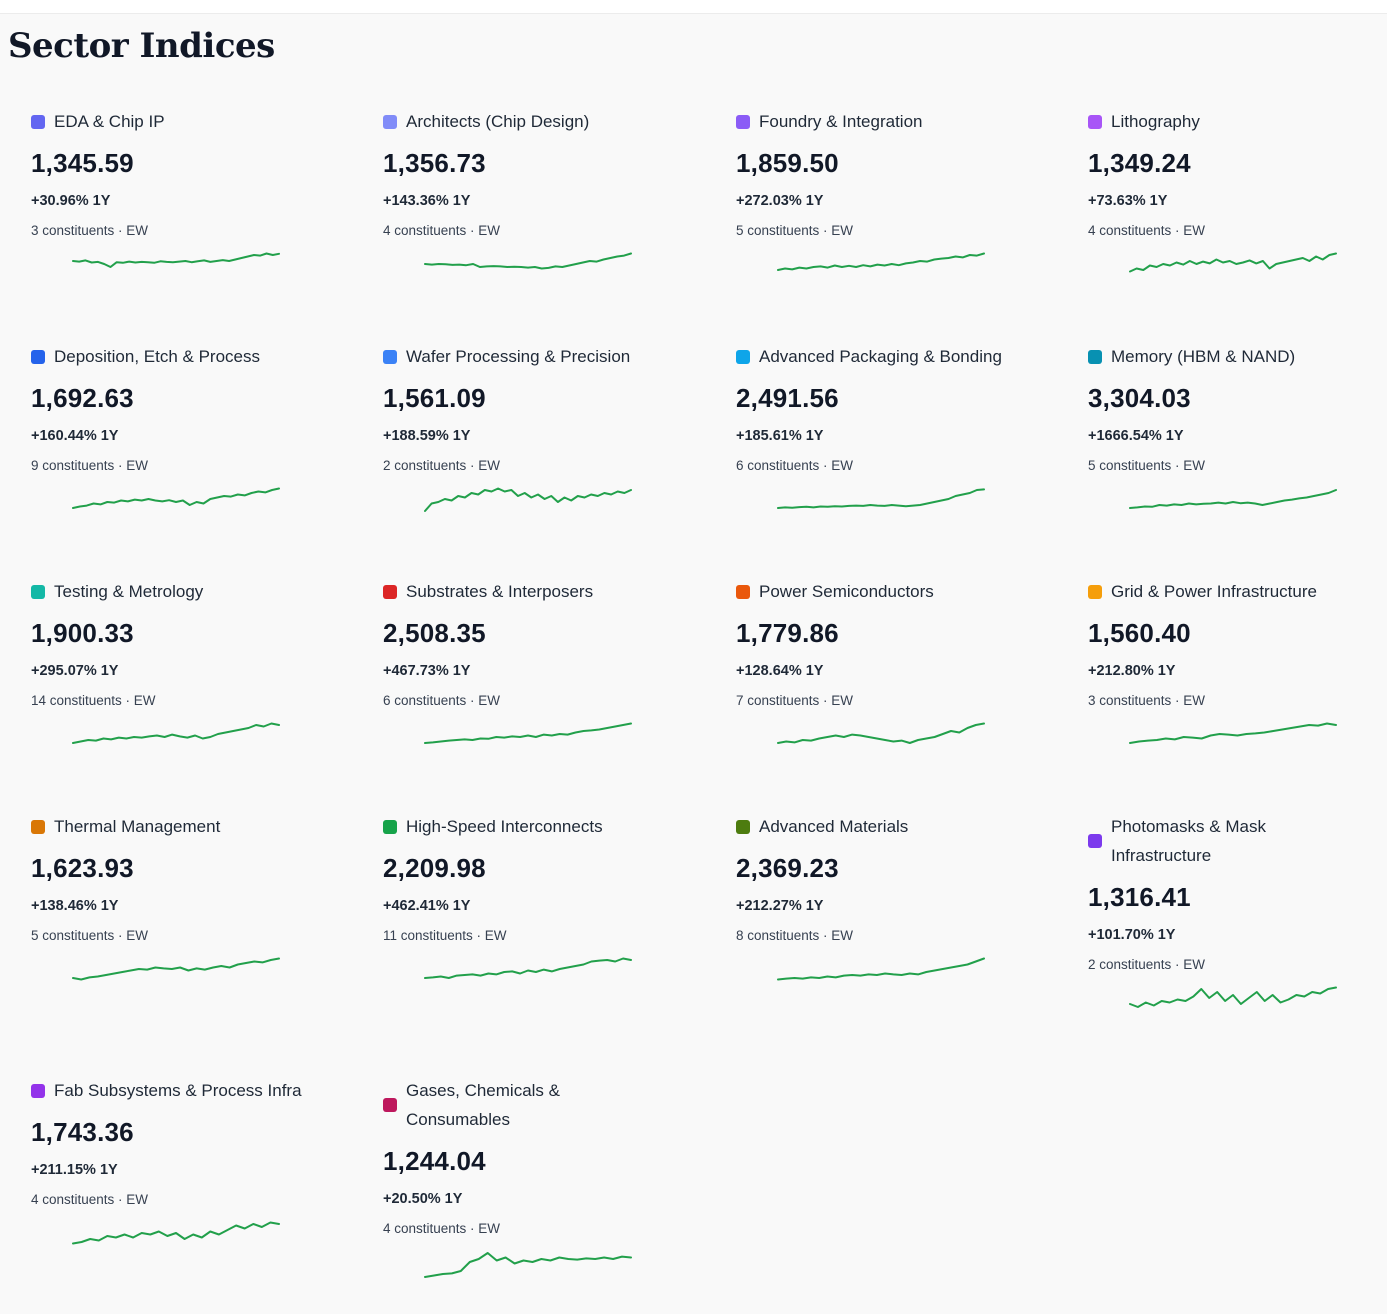  I want to click on constituents-info: 7 constituents · EW, so click(795, 700).